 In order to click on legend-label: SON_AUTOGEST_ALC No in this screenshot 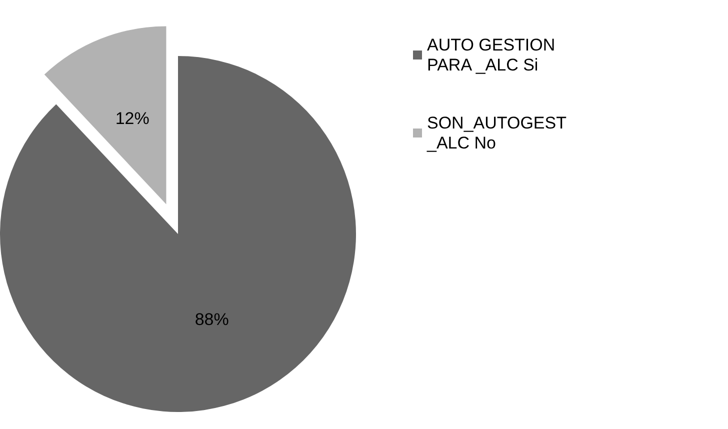, I will do `click(496, 133)`.